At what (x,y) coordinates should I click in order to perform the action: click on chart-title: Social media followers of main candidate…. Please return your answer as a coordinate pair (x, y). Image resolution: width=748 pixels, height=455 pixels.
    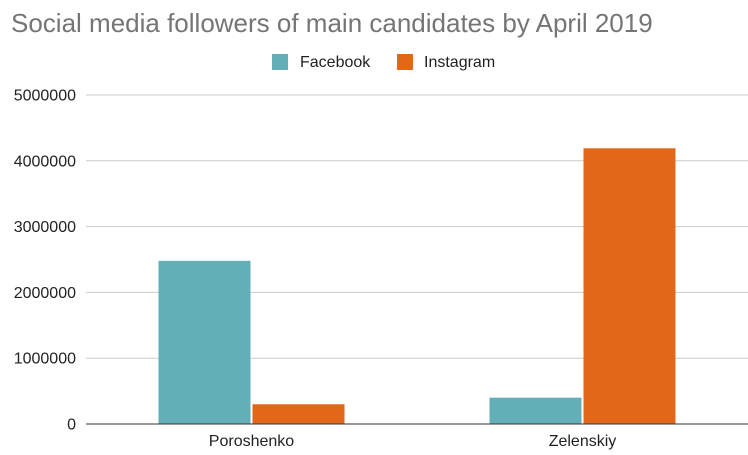
    Looking at the image, I should click on (332, 23).